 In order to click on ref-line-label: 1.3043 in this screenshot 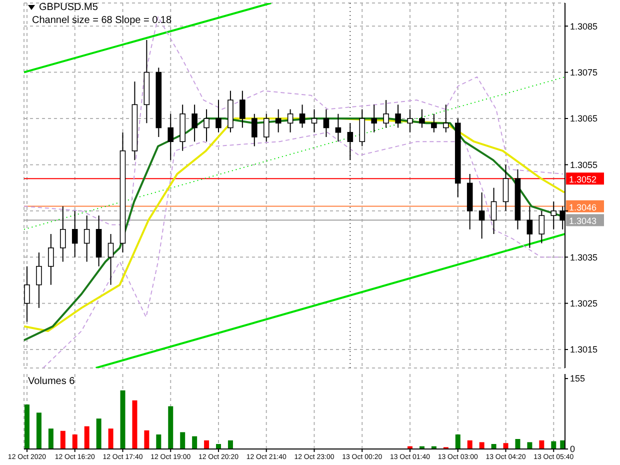, I will do `click(583, 221)`.